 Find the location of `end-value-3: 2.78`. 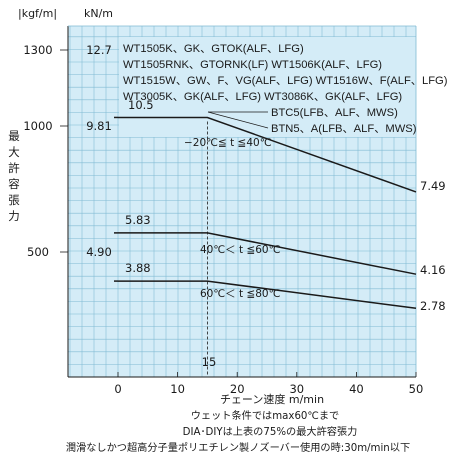

end-value-3: 2.78 is located at coordinates (433, 306).